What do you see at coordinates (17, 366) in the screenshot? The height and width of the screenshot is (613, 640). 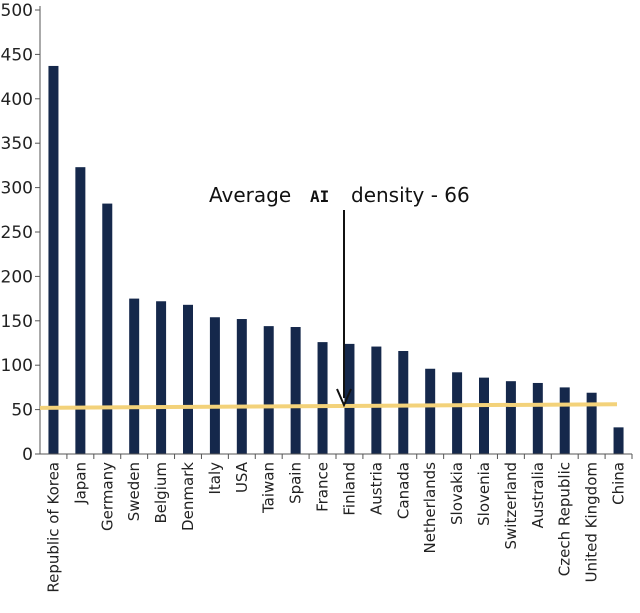 I see `y-tick-label: 100` at bounding box center [17, 366].